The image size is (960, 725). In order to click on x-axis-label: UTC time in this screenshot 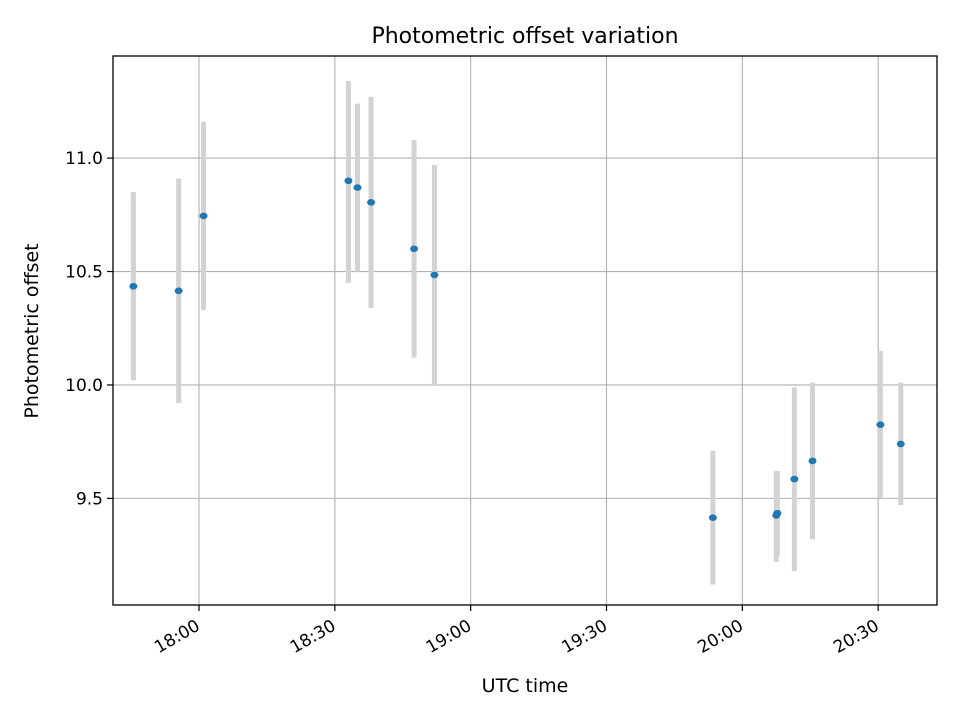, I will do `click(525, 686)`.